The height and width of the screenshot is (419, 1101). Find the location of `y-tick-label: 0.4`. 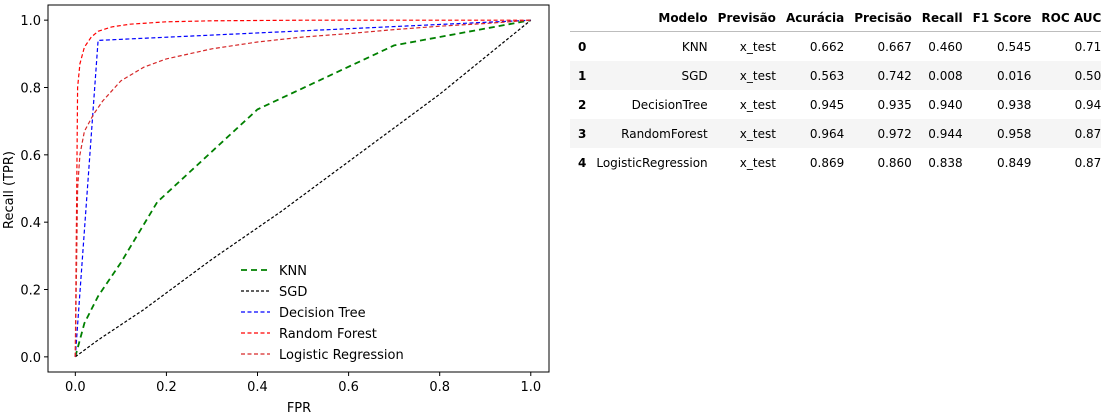

y-tick-label: 0.4 is located at coordinates (30, 223).